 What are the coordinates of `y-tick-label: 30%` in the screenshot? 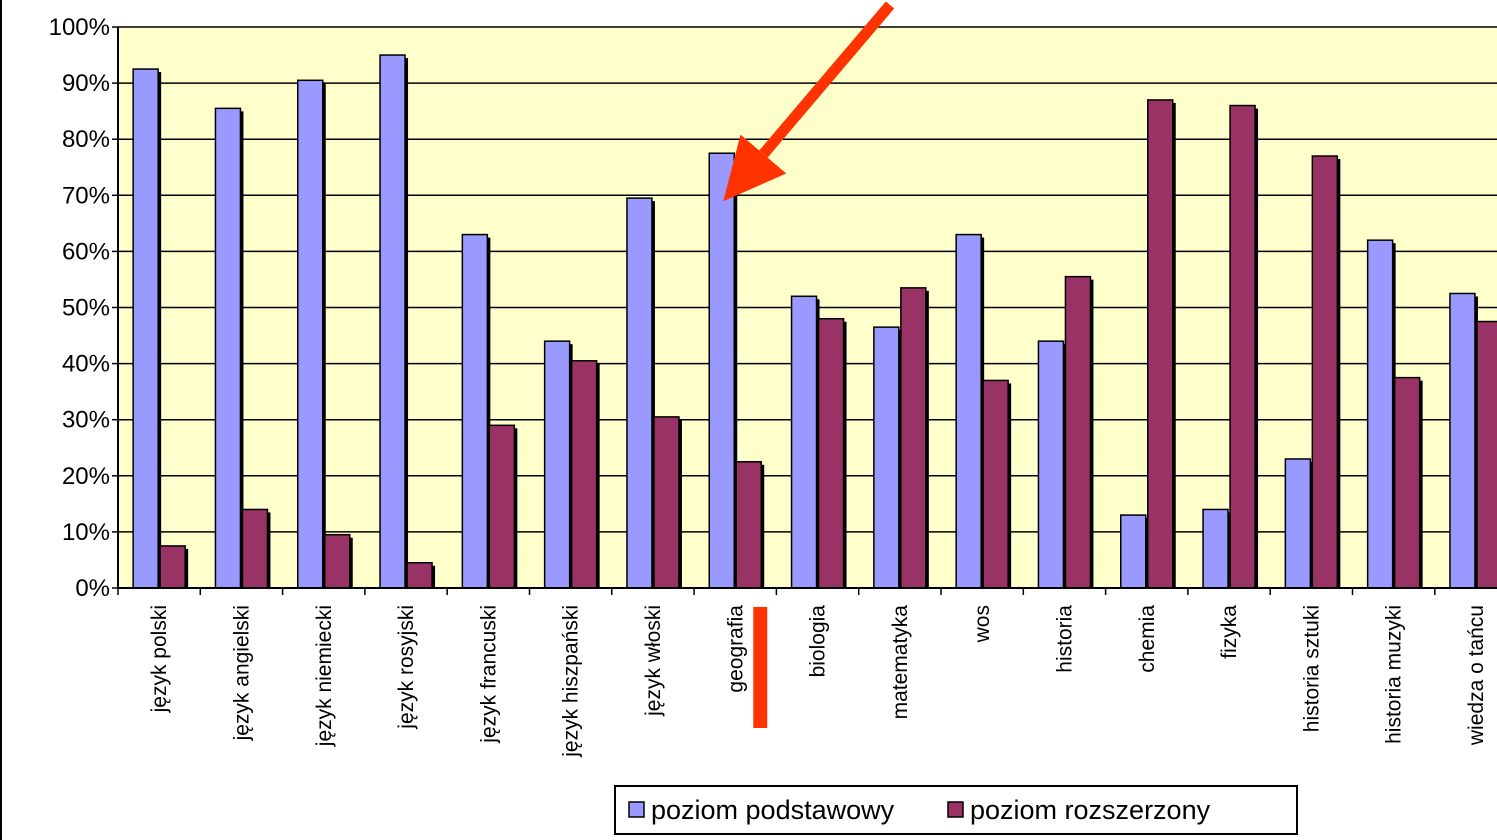 It's located at (86, 420).